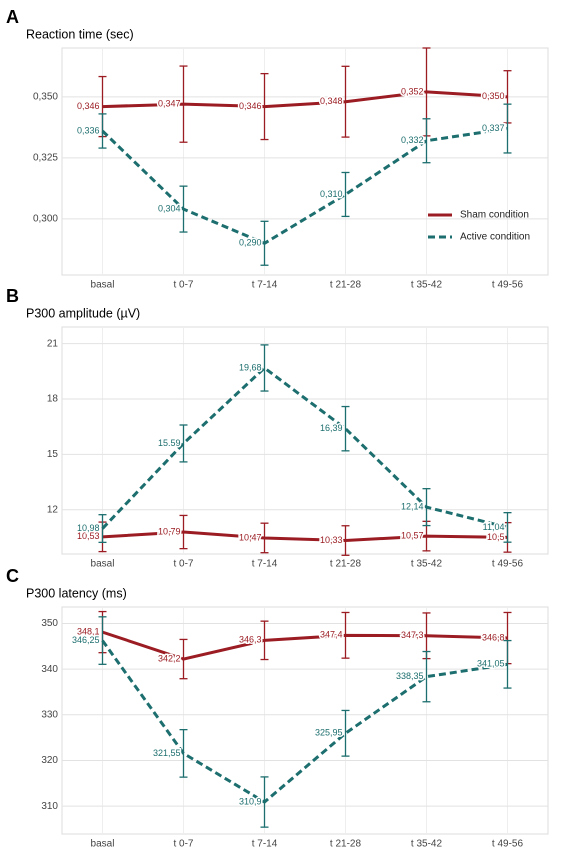  I want to click on y-tick-label: 0,350, so click(45, 96).